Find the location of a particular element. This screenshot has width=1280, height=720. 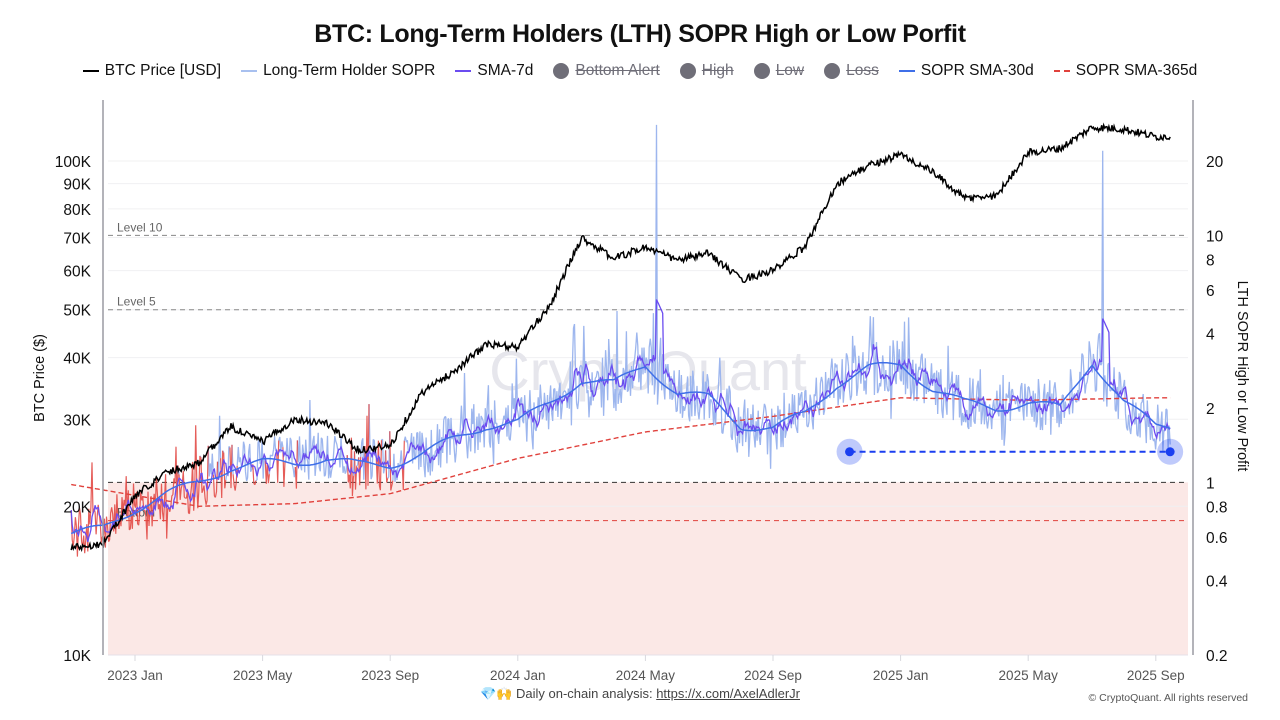

x-axis-tick-label: 2025 Jan is located at coordinates (901, 675).